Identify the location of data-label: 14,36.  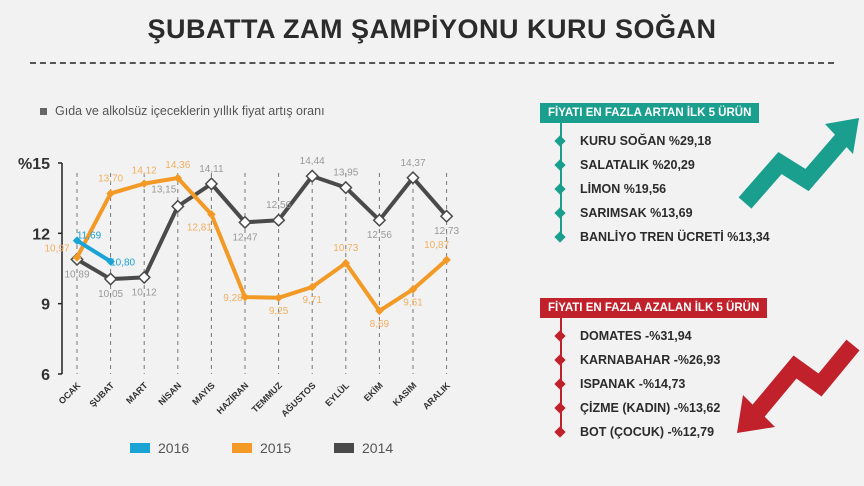
(177, 165).